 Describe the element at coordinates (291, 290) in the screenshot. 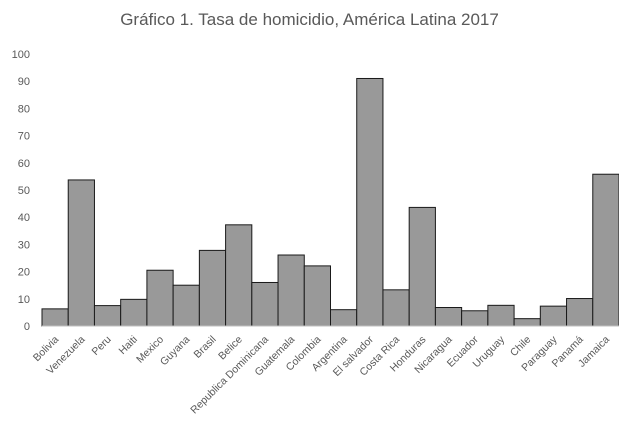

I see `bar-guatemala` at that location.